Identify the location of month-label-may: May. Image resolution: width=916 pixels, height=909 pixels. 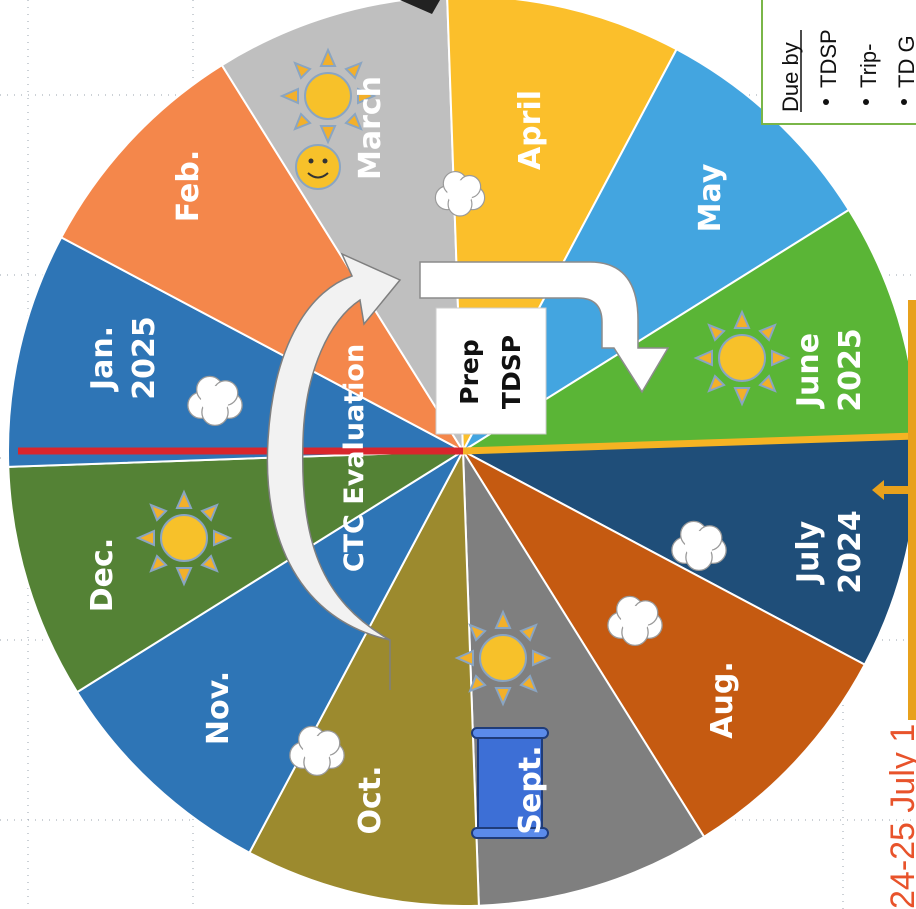
(710, 197).